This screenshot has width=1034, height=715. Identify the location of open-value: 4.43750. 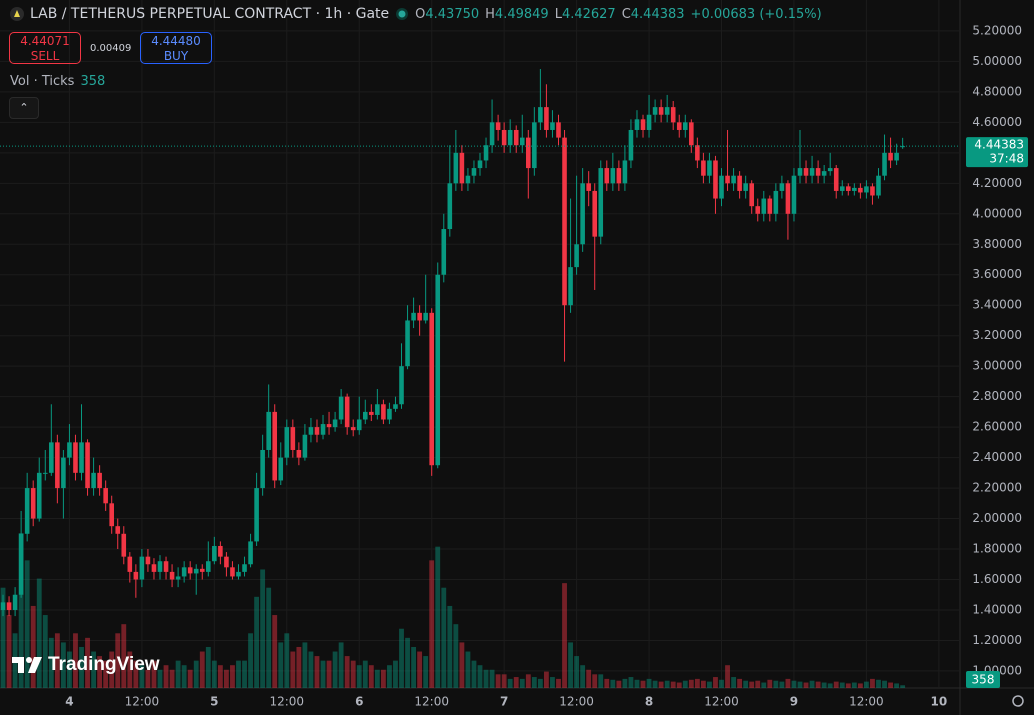
(452, 14).